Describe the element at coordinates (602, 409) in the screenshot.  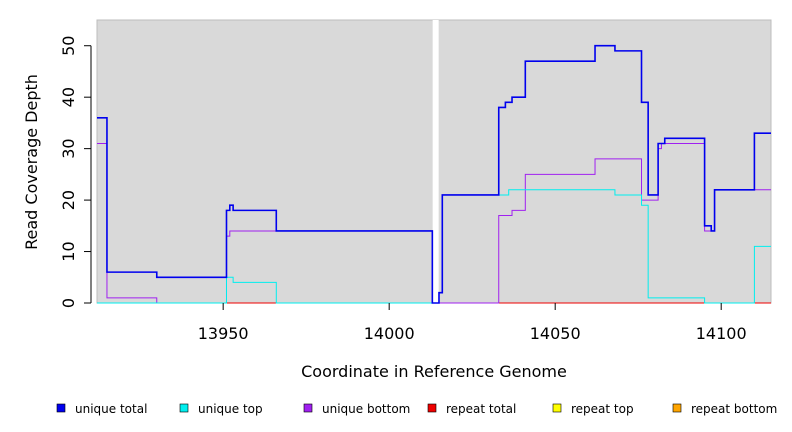
I see `legend-label-repeat-top: repeat top` at that location.